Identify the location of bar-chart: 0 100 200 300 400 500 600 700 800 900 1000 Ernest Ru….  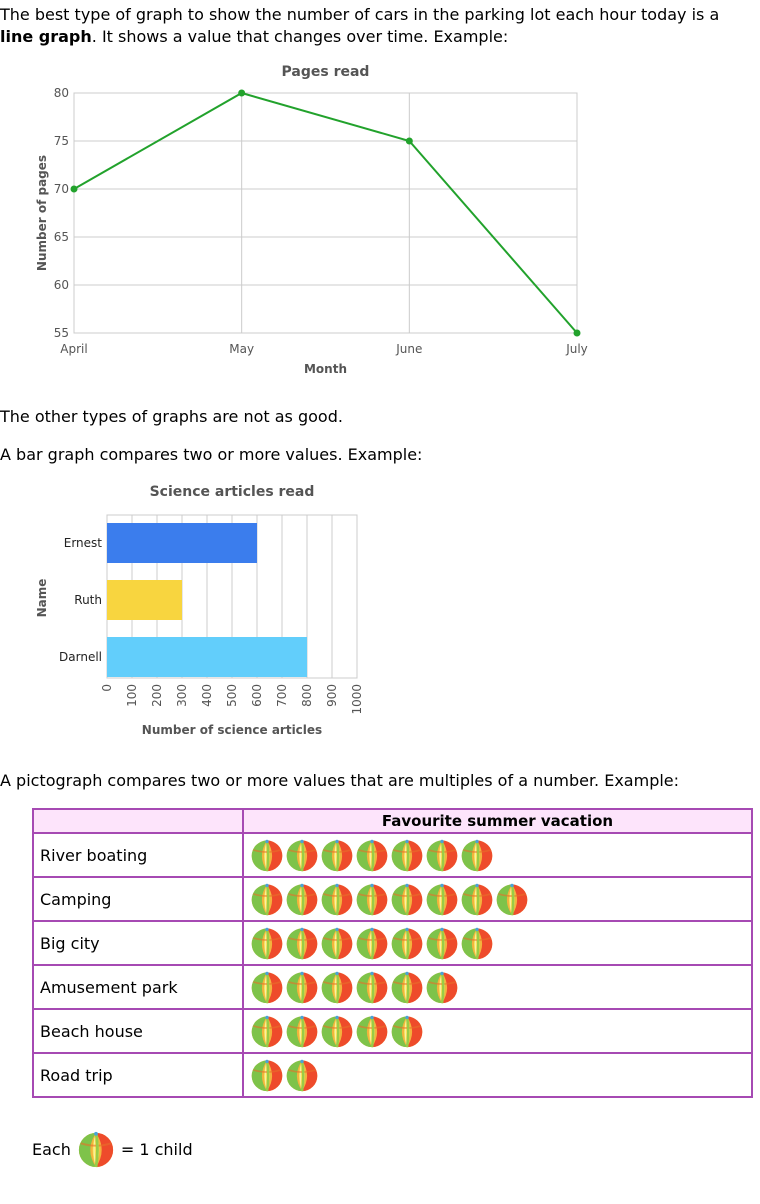
(199, 610).